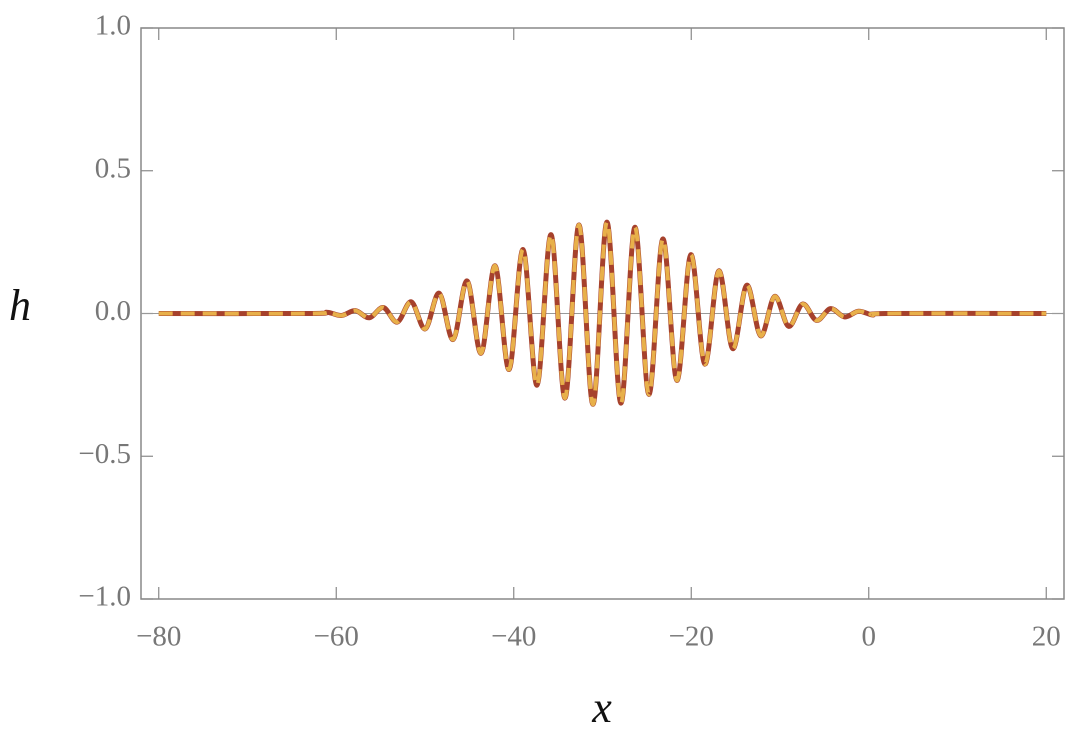  What do you see at coordinates (336, 637) in the screenshot?
I see `x-tick-label: −60` at bounding box center [336, 637].